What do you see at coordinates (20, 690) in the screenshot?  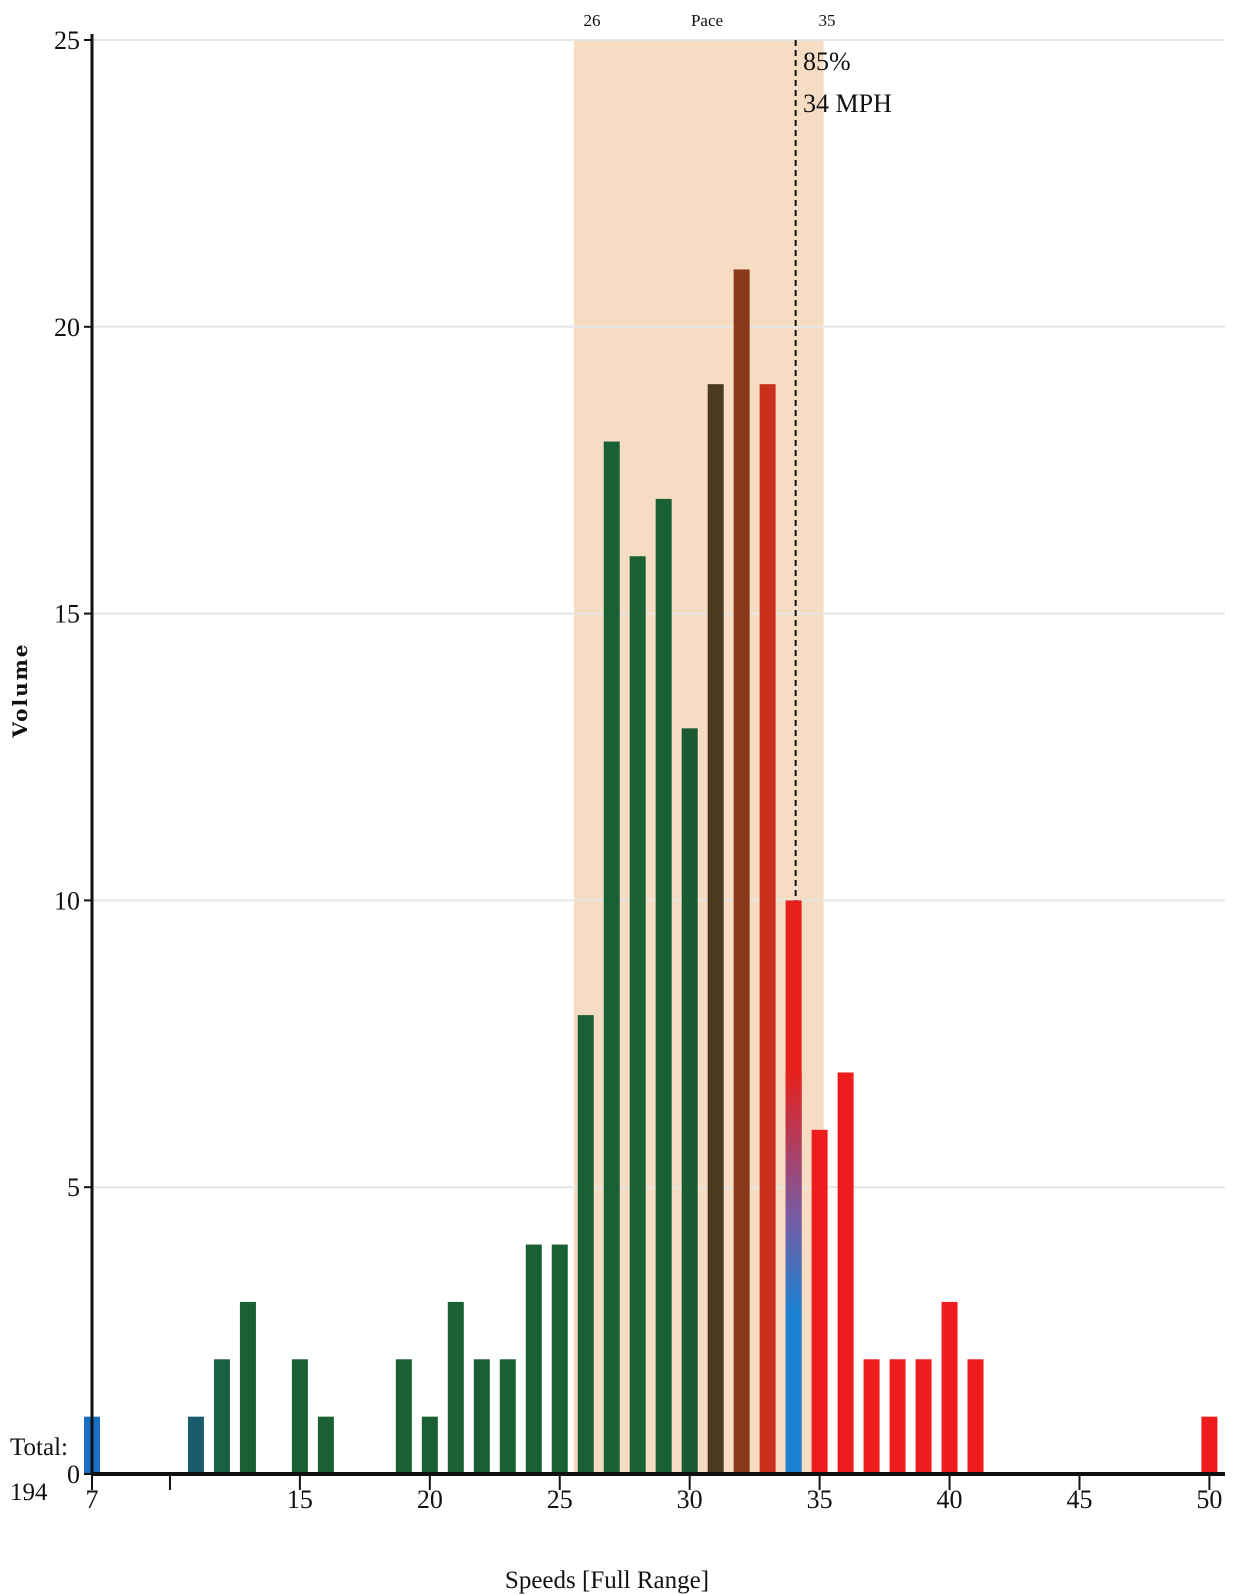 I see `y-axis-title: Volume` at bounding box center [20, 690].